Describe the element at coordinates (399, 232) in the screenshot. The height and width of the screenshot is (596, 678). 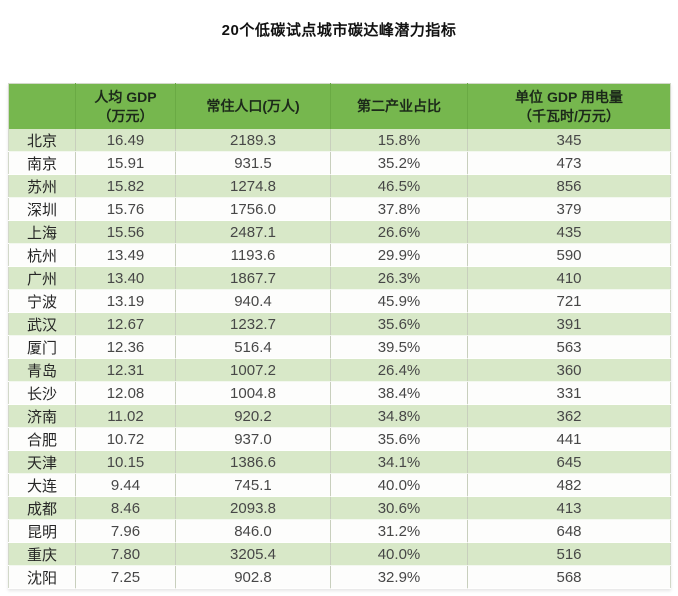
I see `cell-secondary: 26.6%` at that location.